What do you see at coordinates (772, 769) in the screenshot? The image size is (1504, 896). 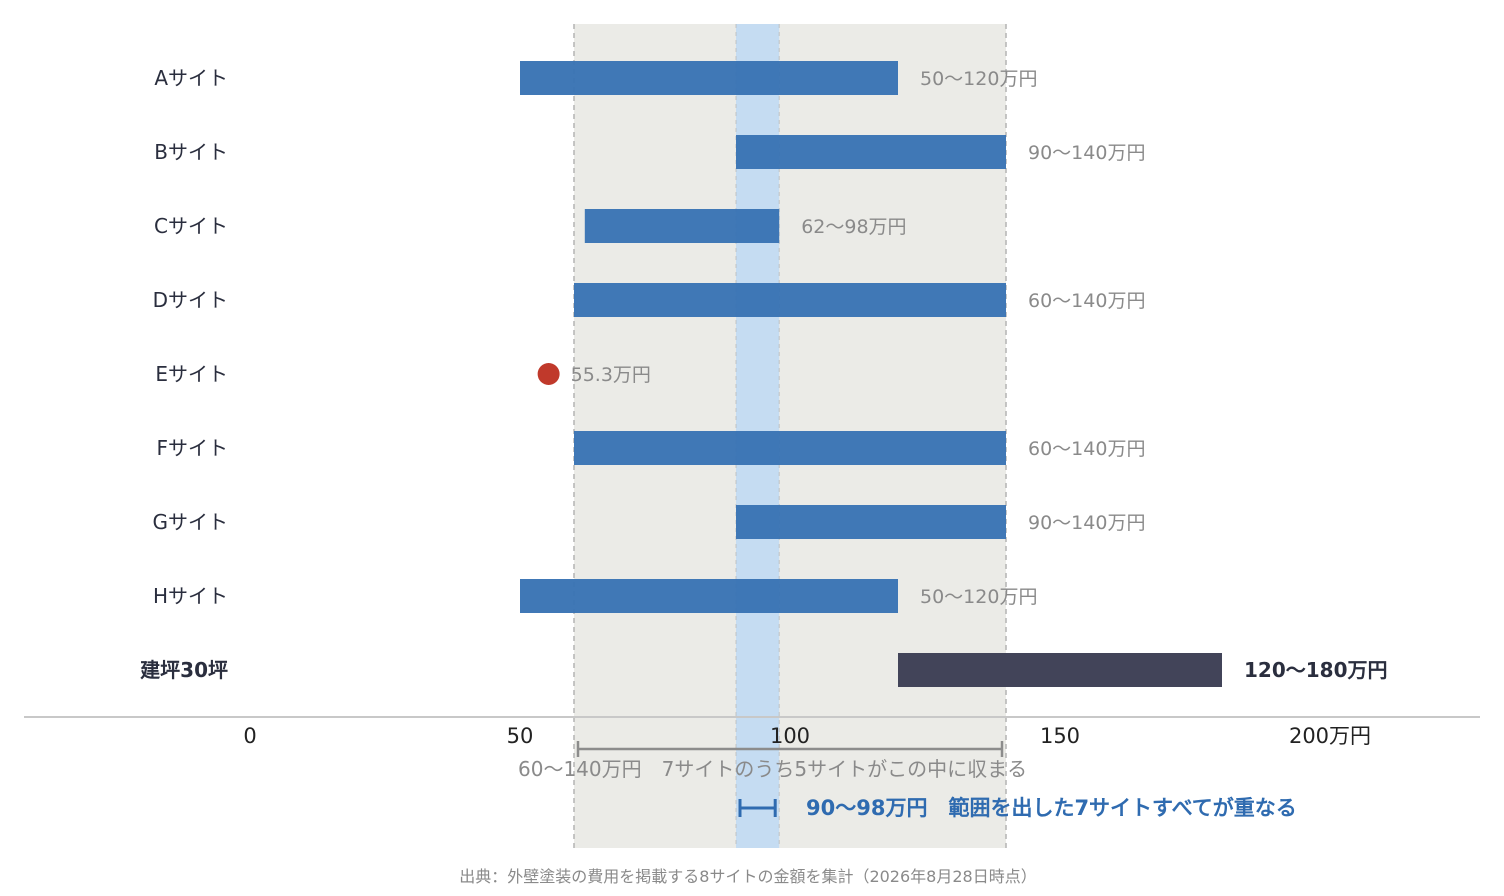 I see `outer-band-annotation: 60〜140万円 7サイトのうち5サイトがこの中に収まる` at bounding box center [772, 769].